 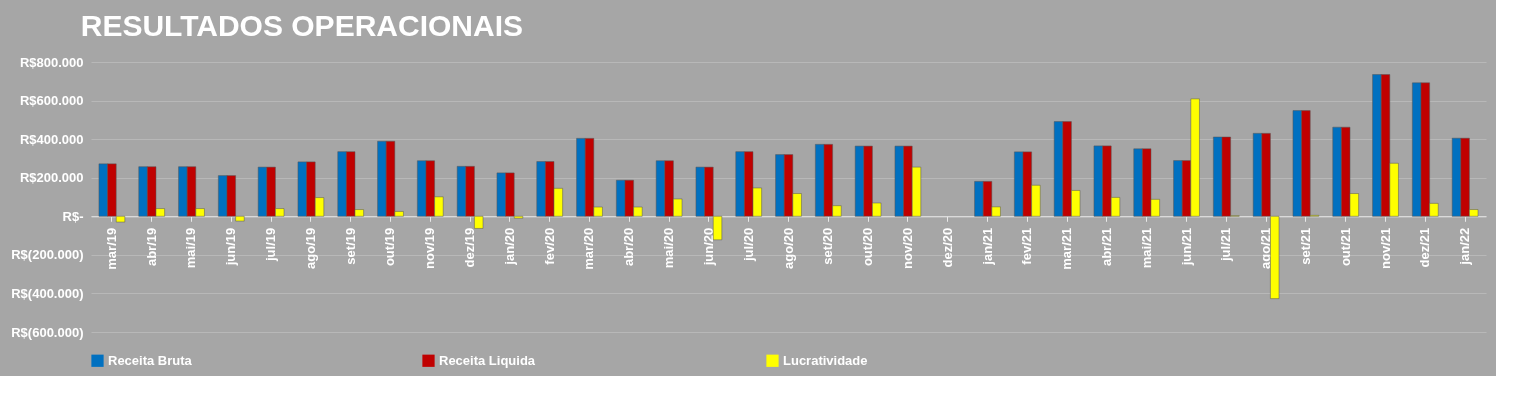 I want to click on x-tick-label: out/20, so click(x=868, y=247).